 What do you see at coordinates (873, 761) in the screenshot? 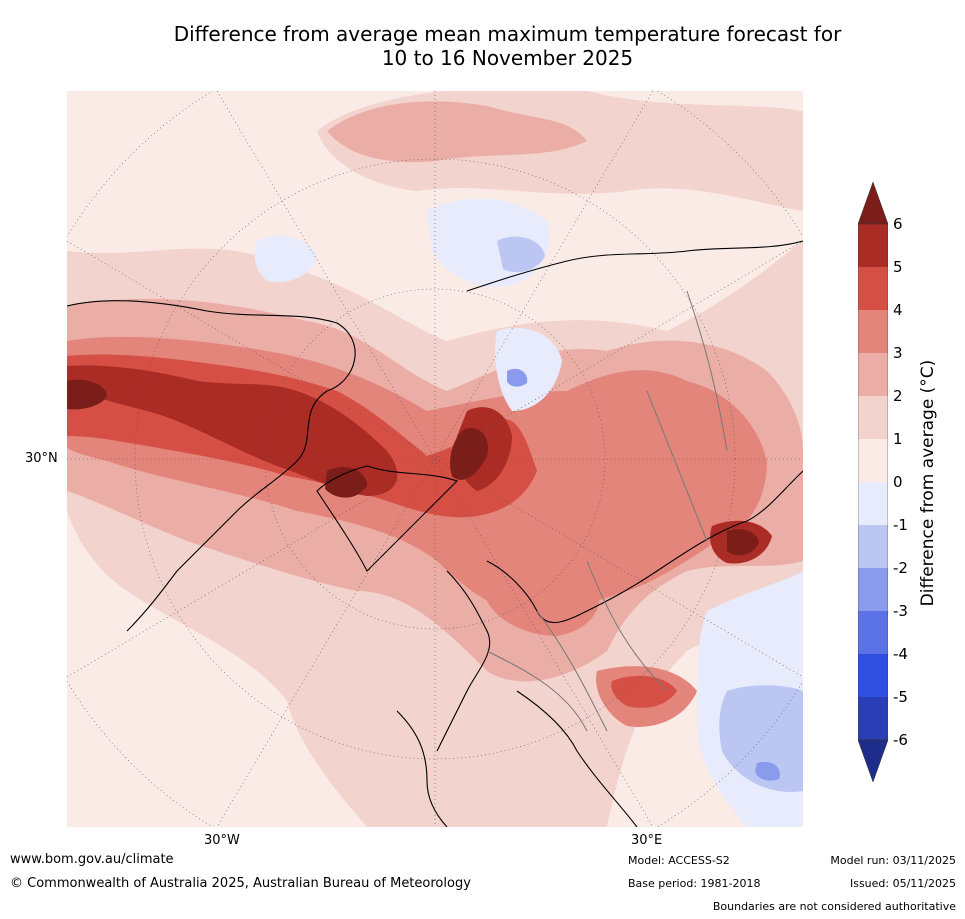
I see `colorbar-extend-bottom` at bounding box center [873, 761].